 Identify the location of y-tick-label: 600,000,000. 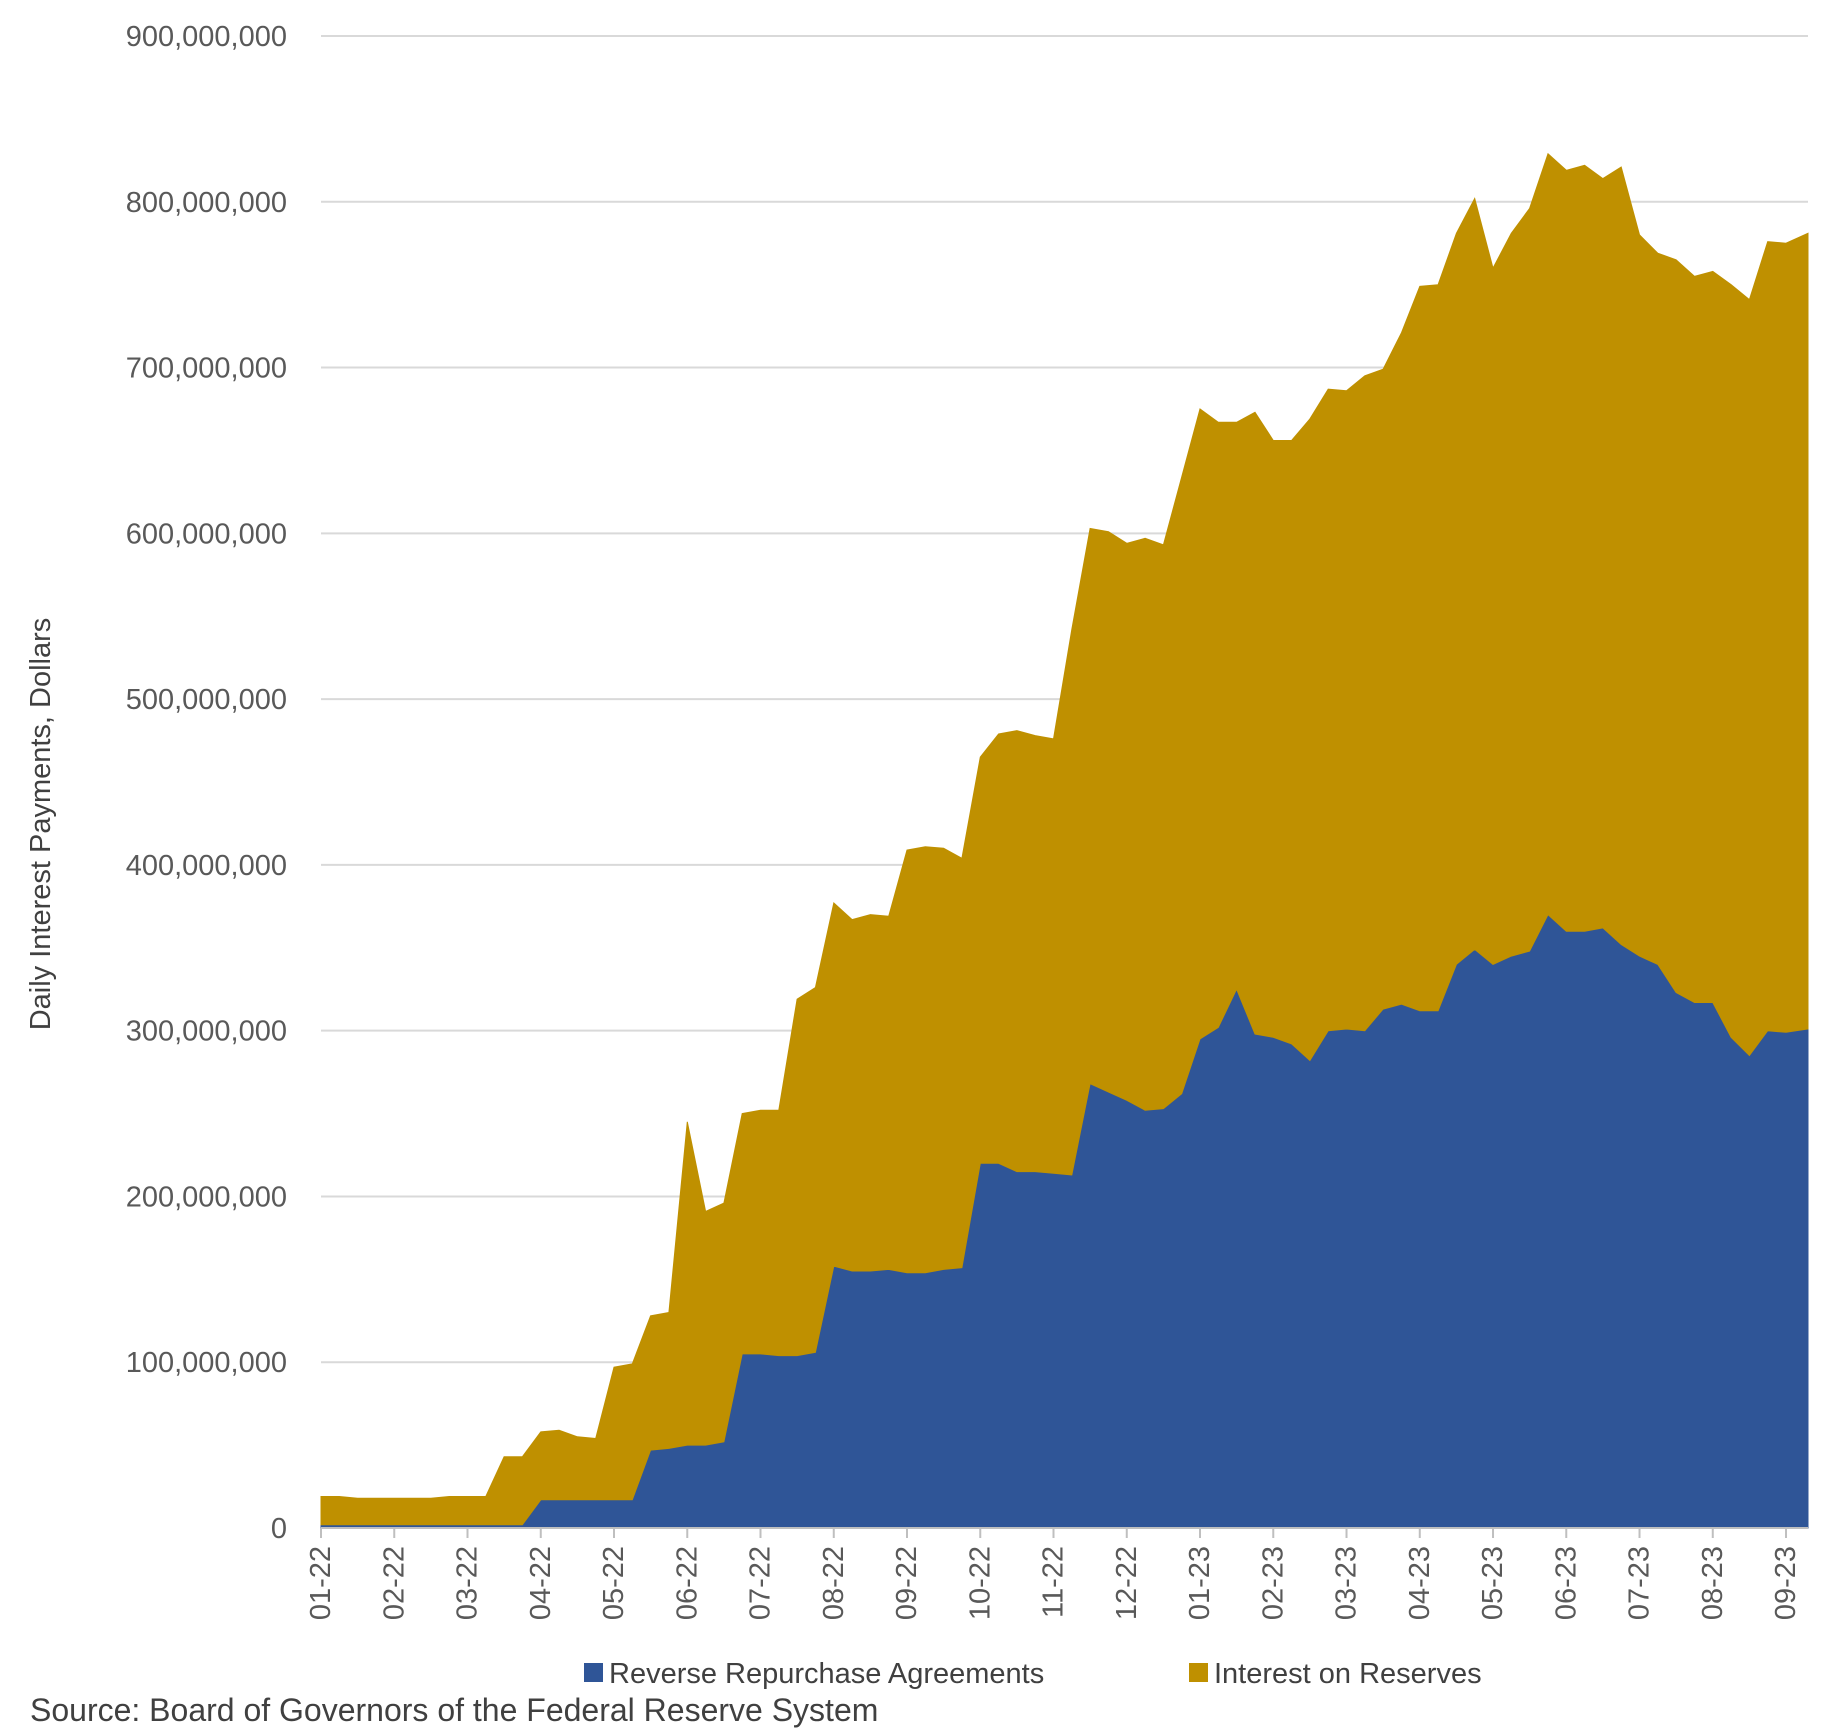
(206, 534).